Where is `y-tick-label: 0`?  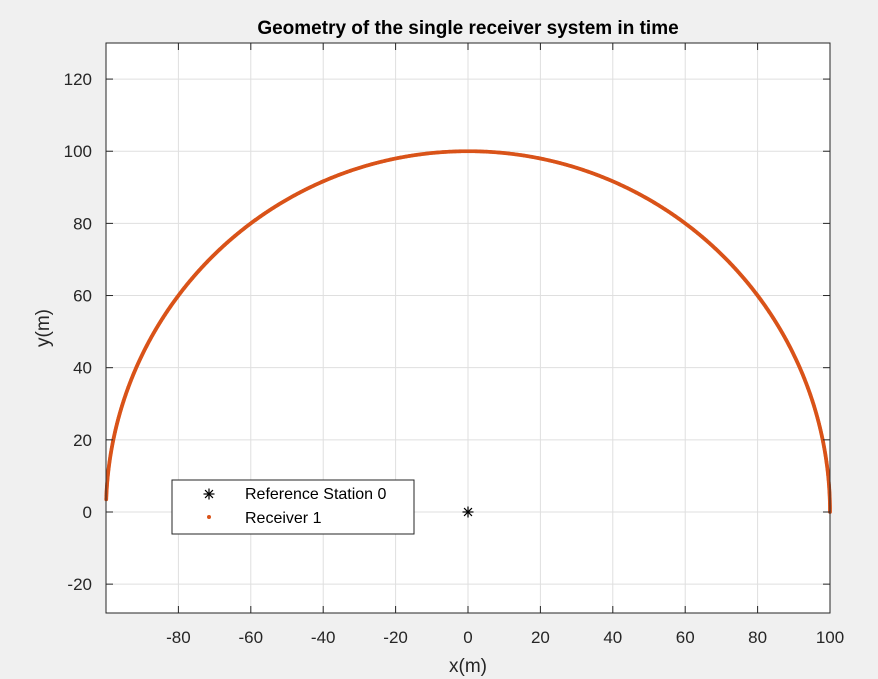
y-tick-label: 0 is located at coordinates (87, 512).